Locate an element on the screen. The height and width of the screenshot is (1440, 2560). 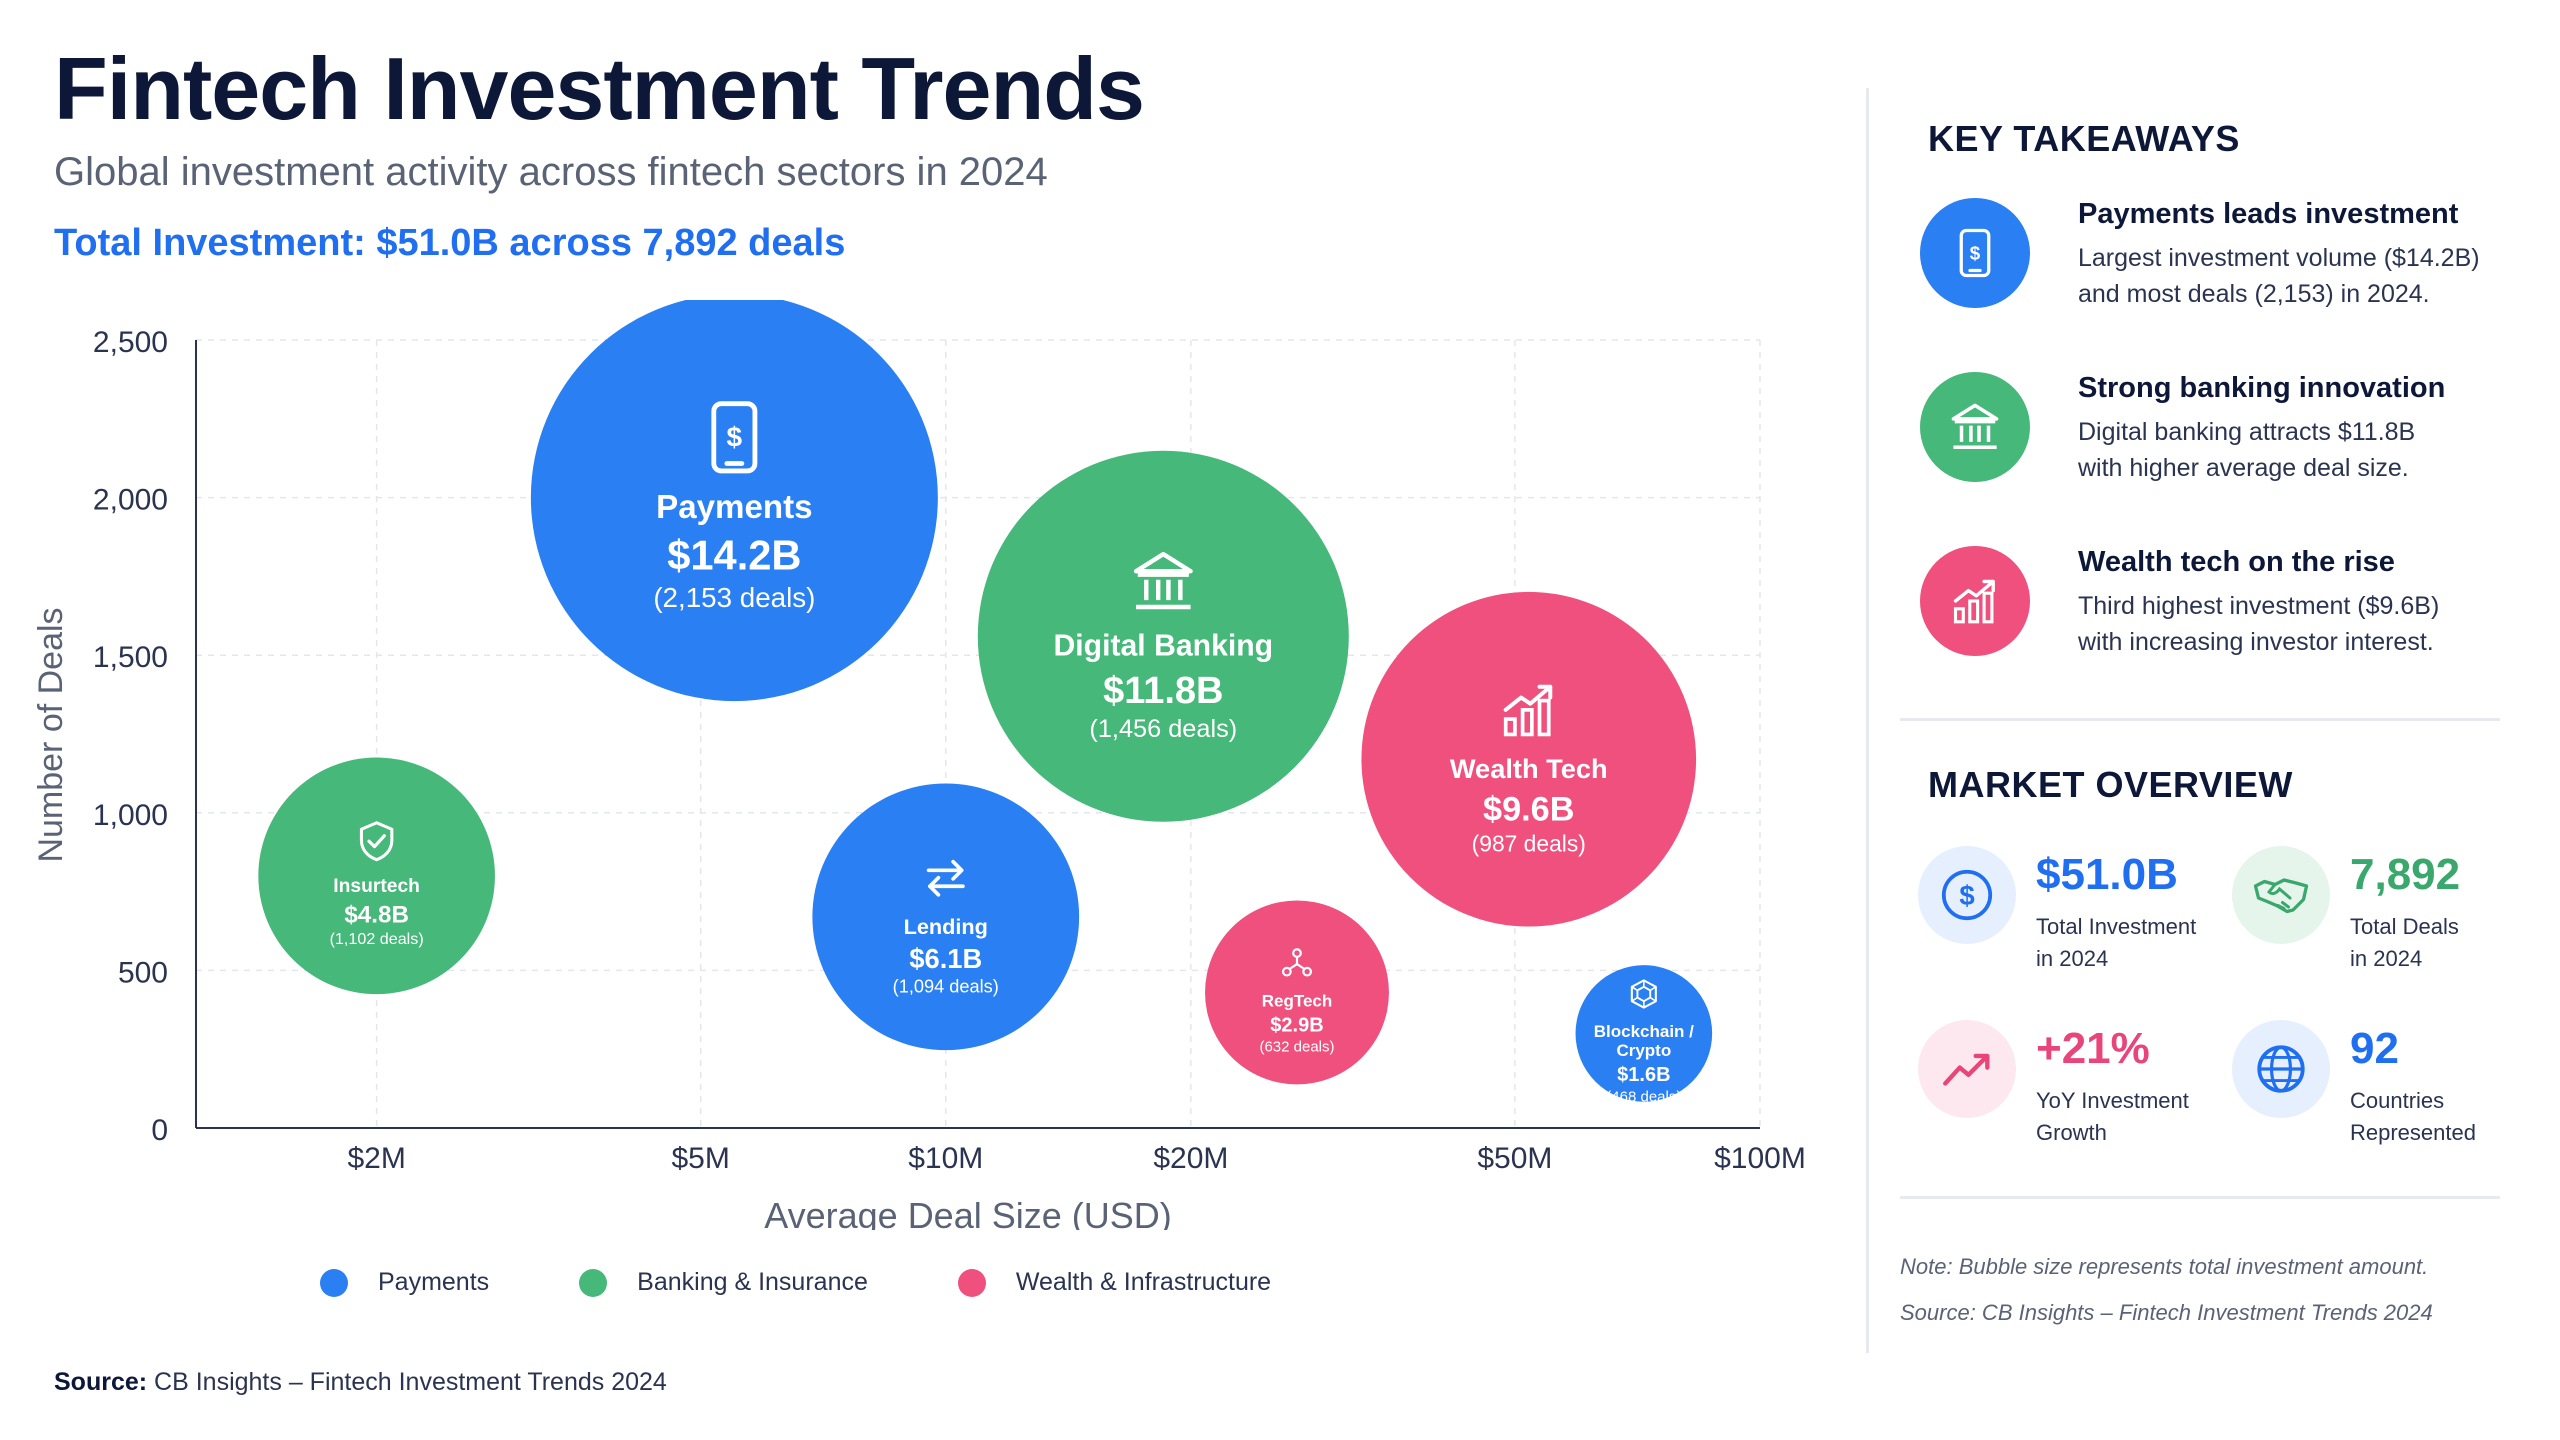
phone-dollar-icon is located at coordinates (1975, 253).